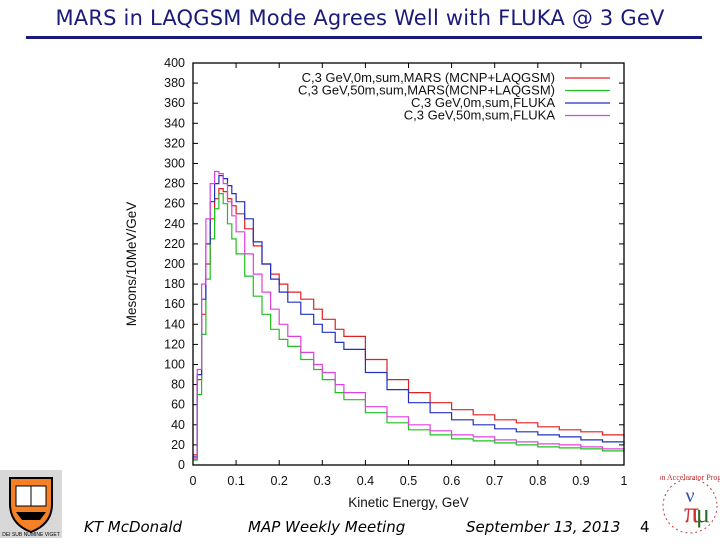  Describe the element at coordinates (174, 63) in the screenshot. I see `y-tick-label: 400` at that location.